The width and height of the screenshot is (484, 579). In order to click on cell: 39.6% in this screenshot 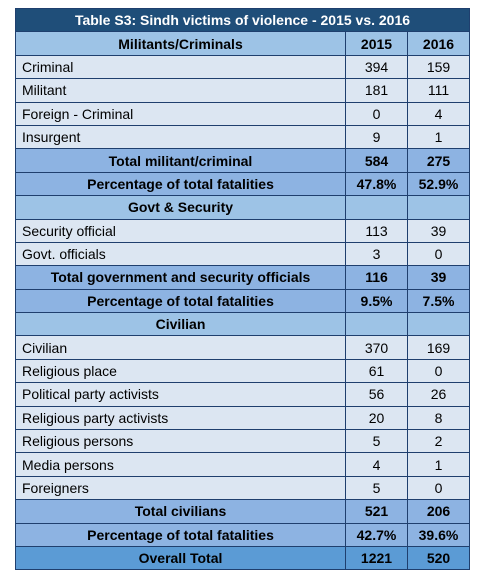, I will do `click(438, 534)`.